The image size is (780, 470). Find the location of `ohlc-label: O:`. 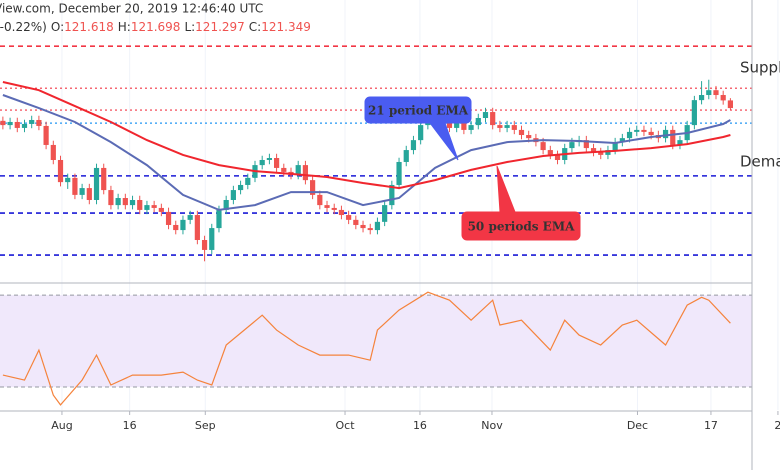

ohlc-label: O: is located at coordinates (57, 27).